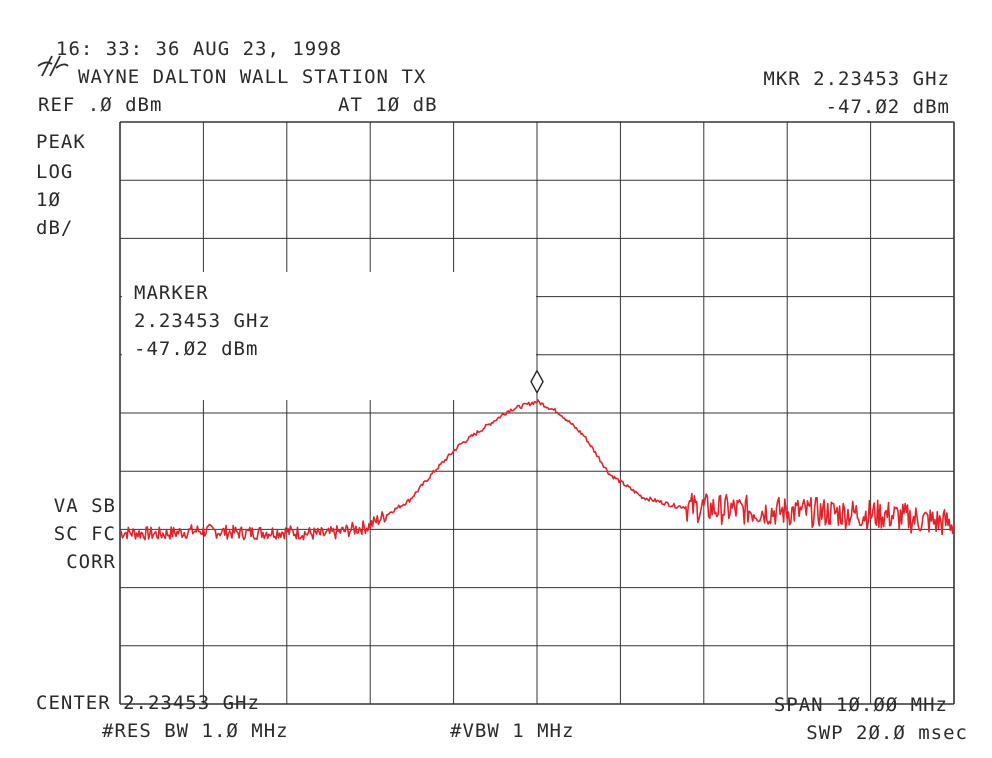 The image size is (992, 758). What do you see at coordinates (84, 534) in the screenshot?
I see `sc-fc-label: SC FC` at bounding box center [84, 534].